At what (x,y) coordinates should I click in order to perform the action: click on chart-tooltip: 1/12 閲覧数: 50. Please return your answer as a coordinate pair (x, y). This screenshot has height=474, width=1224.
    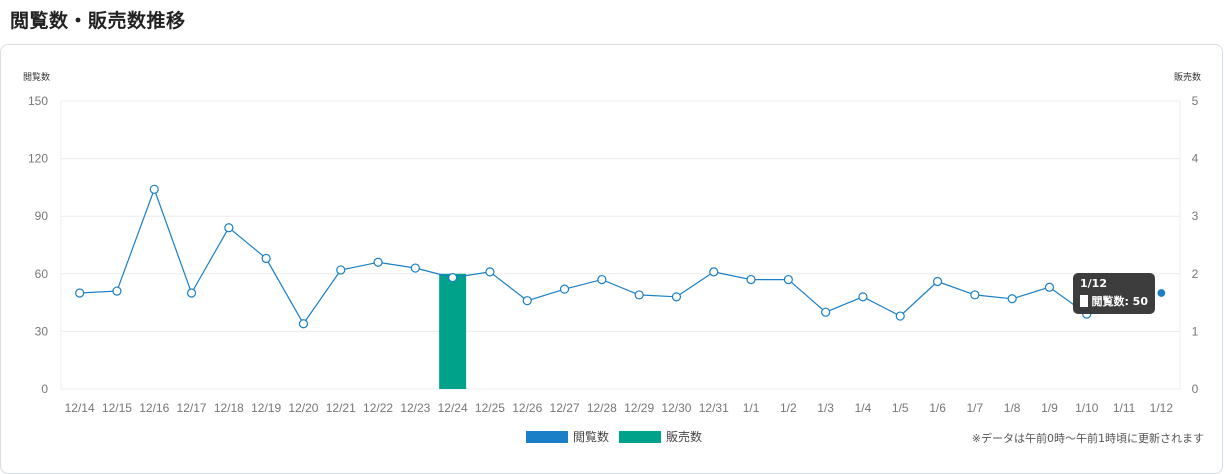
    Looking at the image, I should click on (1114, 293).